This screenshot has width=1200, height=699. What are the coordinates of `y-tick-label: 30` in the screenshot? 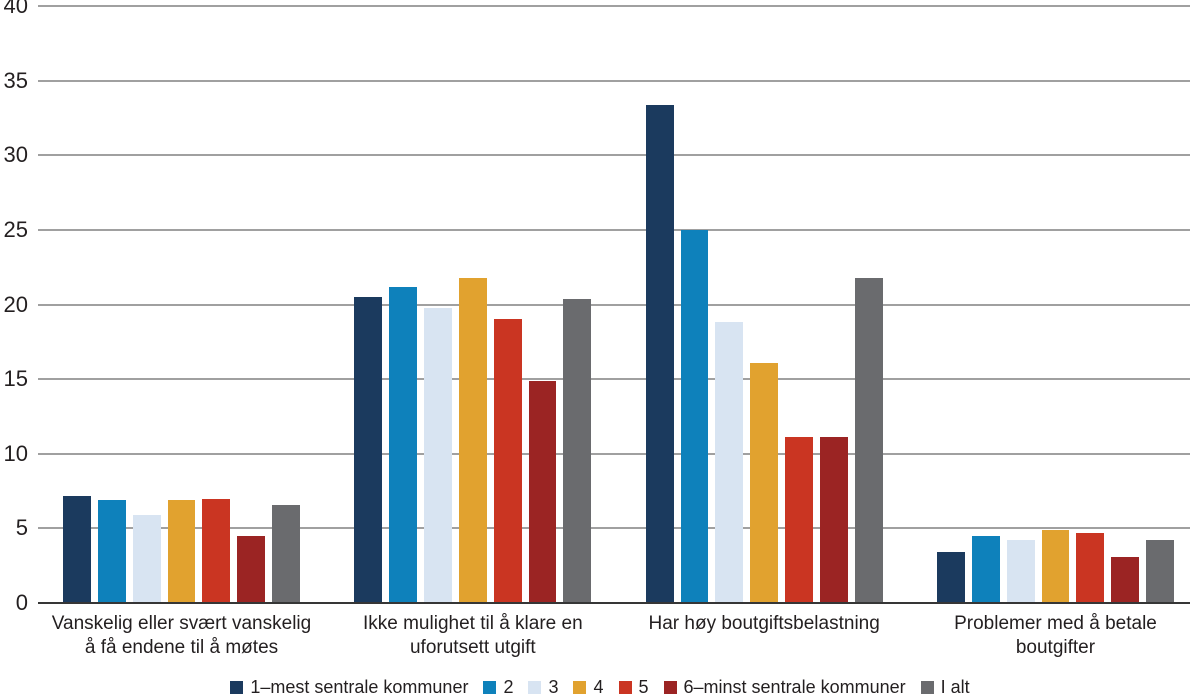 It's located at (15, 155).